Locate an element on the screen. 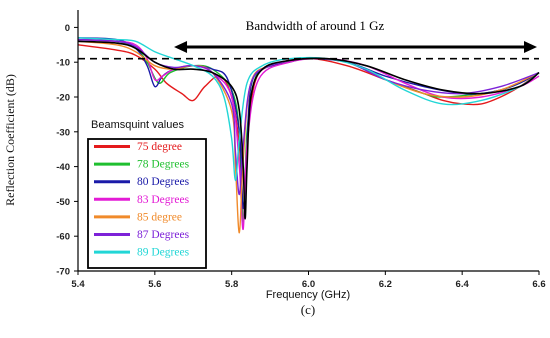 Image resolution: width=550 pixels, height=338 pixels. legend-label: 83 Degrees is located at coordinates (163, 200).